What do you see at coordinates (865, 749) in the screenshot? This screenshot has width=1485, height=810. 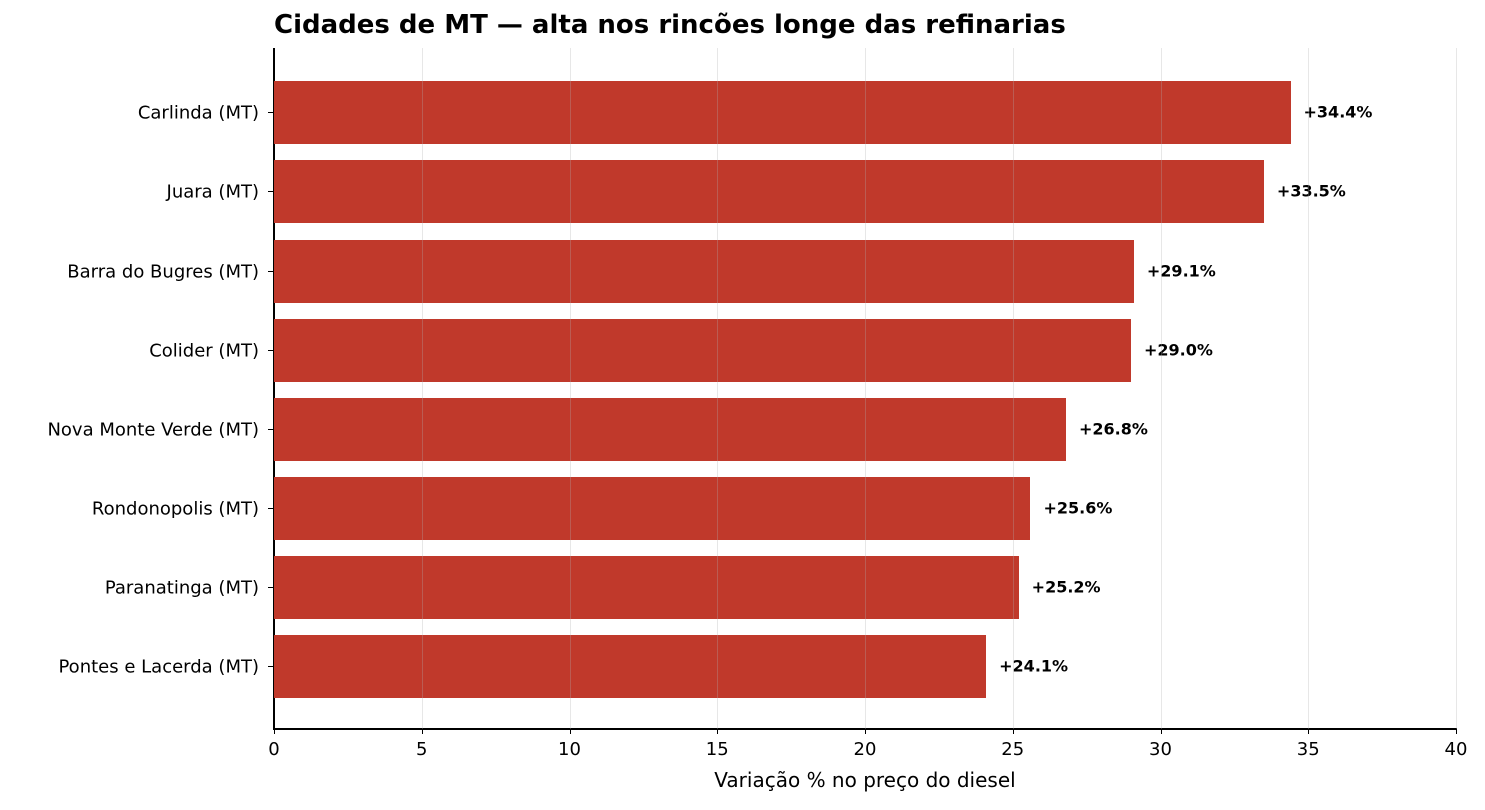 I see `x-tick-label: 20` at bounding box center [865, 749].